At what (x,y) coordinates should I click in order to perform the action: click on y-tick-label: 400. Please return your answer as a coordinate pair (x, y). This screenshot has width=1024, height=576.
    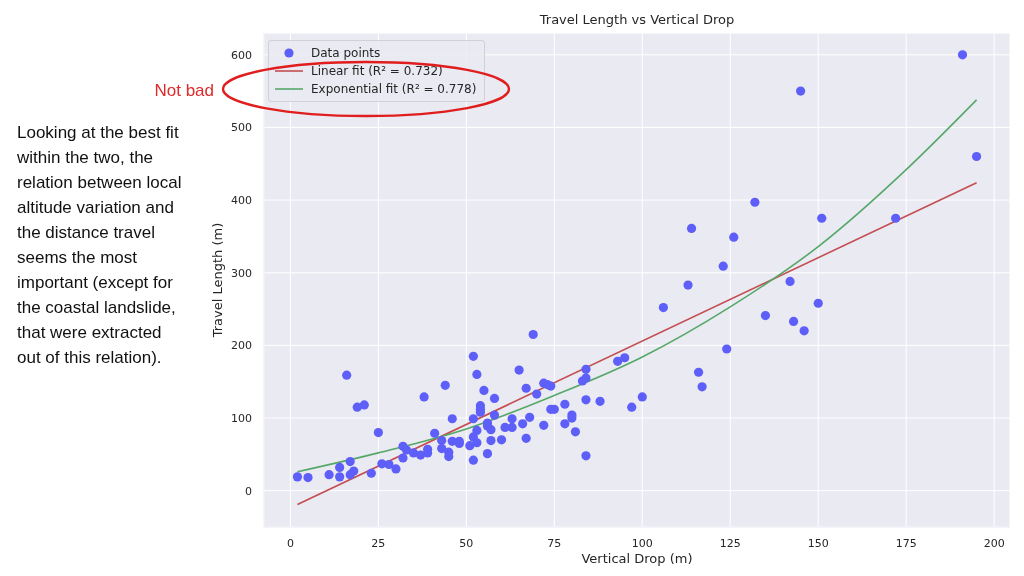
    Looking at the image, I should click on (241, 200).